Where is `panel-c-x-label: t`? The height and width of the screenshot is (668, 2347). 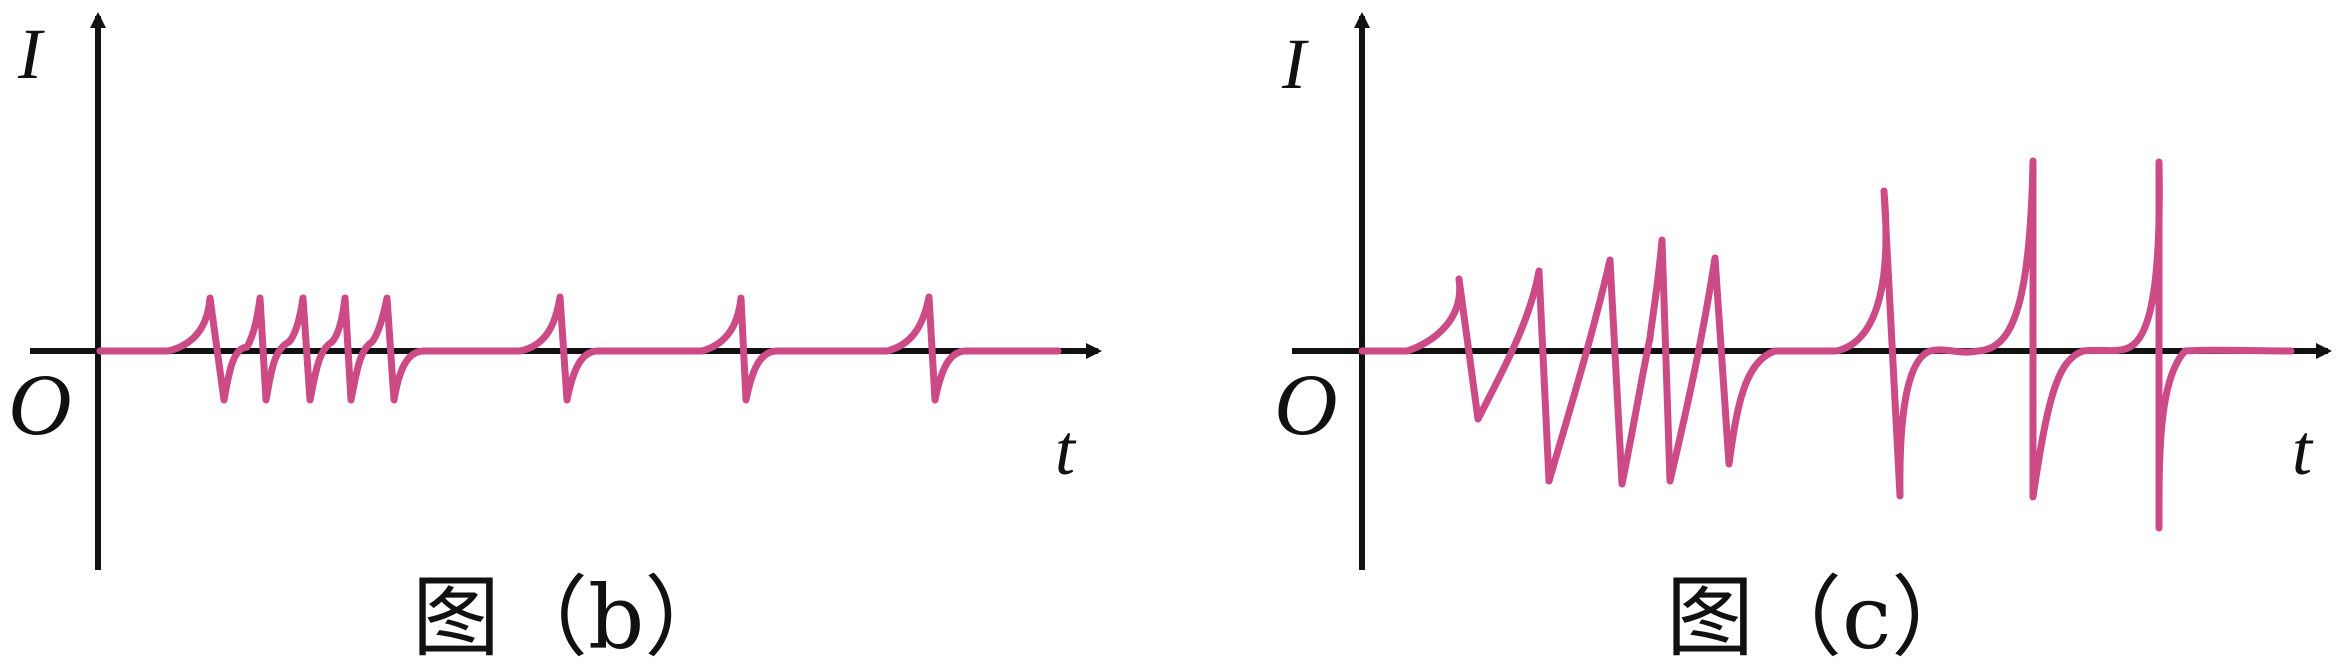 panel-c-x-label: t is located at coordinates (2303, 450).